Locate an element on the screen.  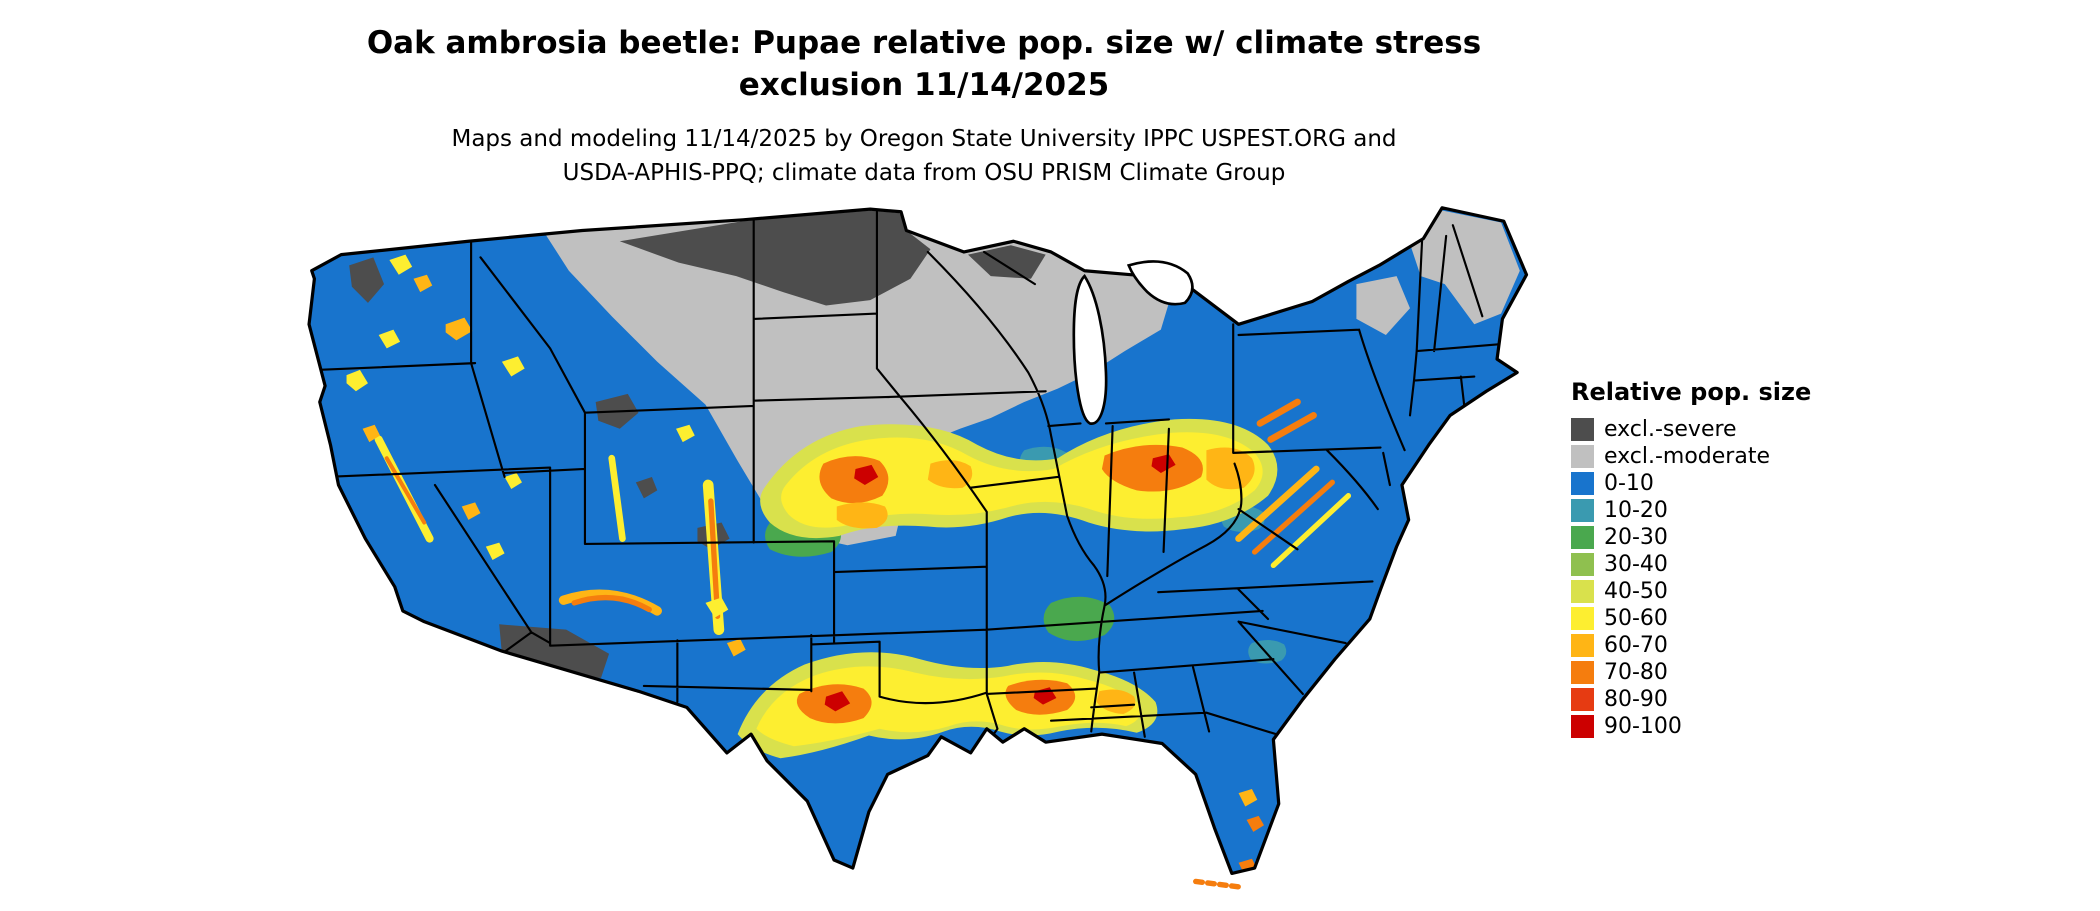
legend-row: 0-10 is located at coordinates (1691, 483).